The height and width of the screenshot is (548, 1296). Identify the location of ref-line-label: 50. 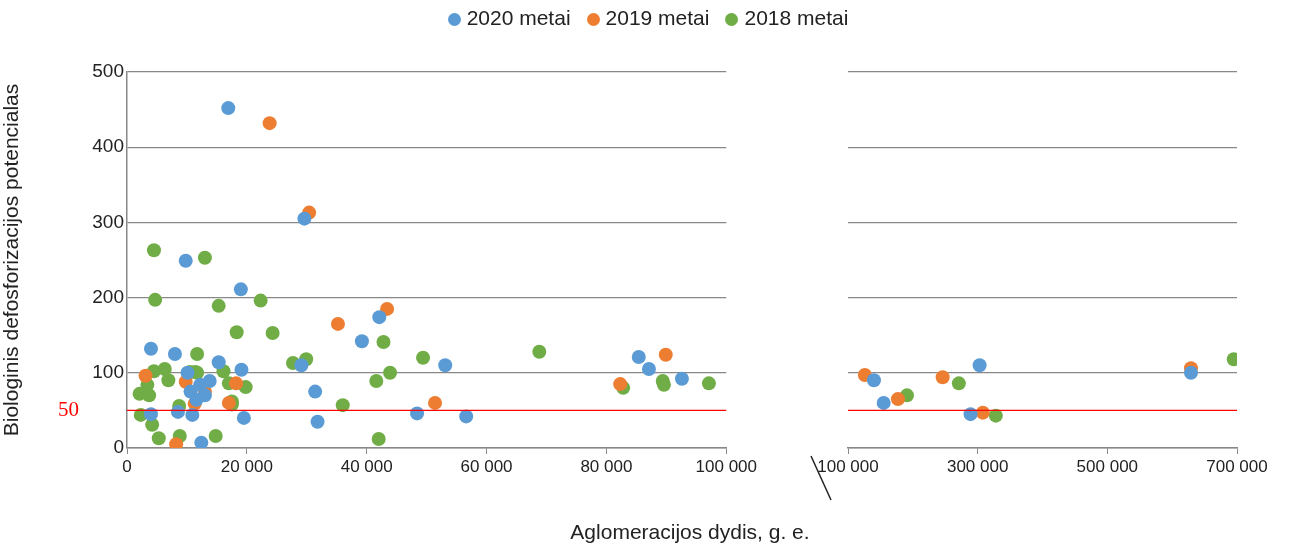
(68, 408).